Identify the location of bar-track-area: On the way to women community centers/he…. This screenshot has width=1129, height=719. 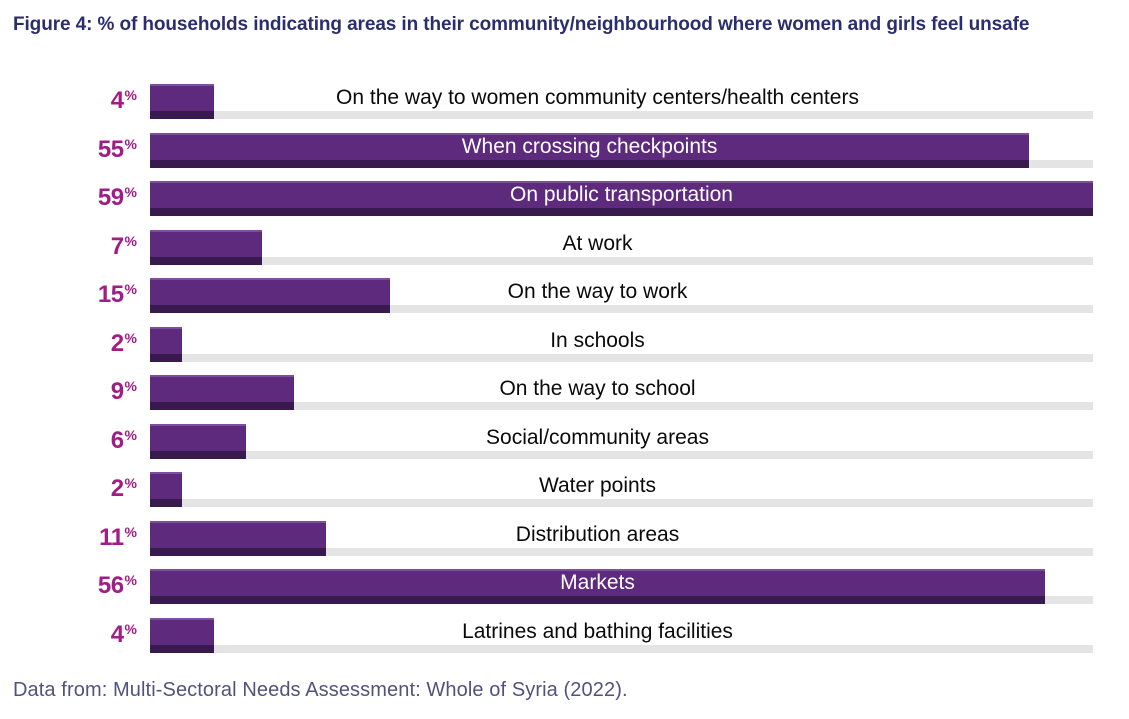
(621, 101).